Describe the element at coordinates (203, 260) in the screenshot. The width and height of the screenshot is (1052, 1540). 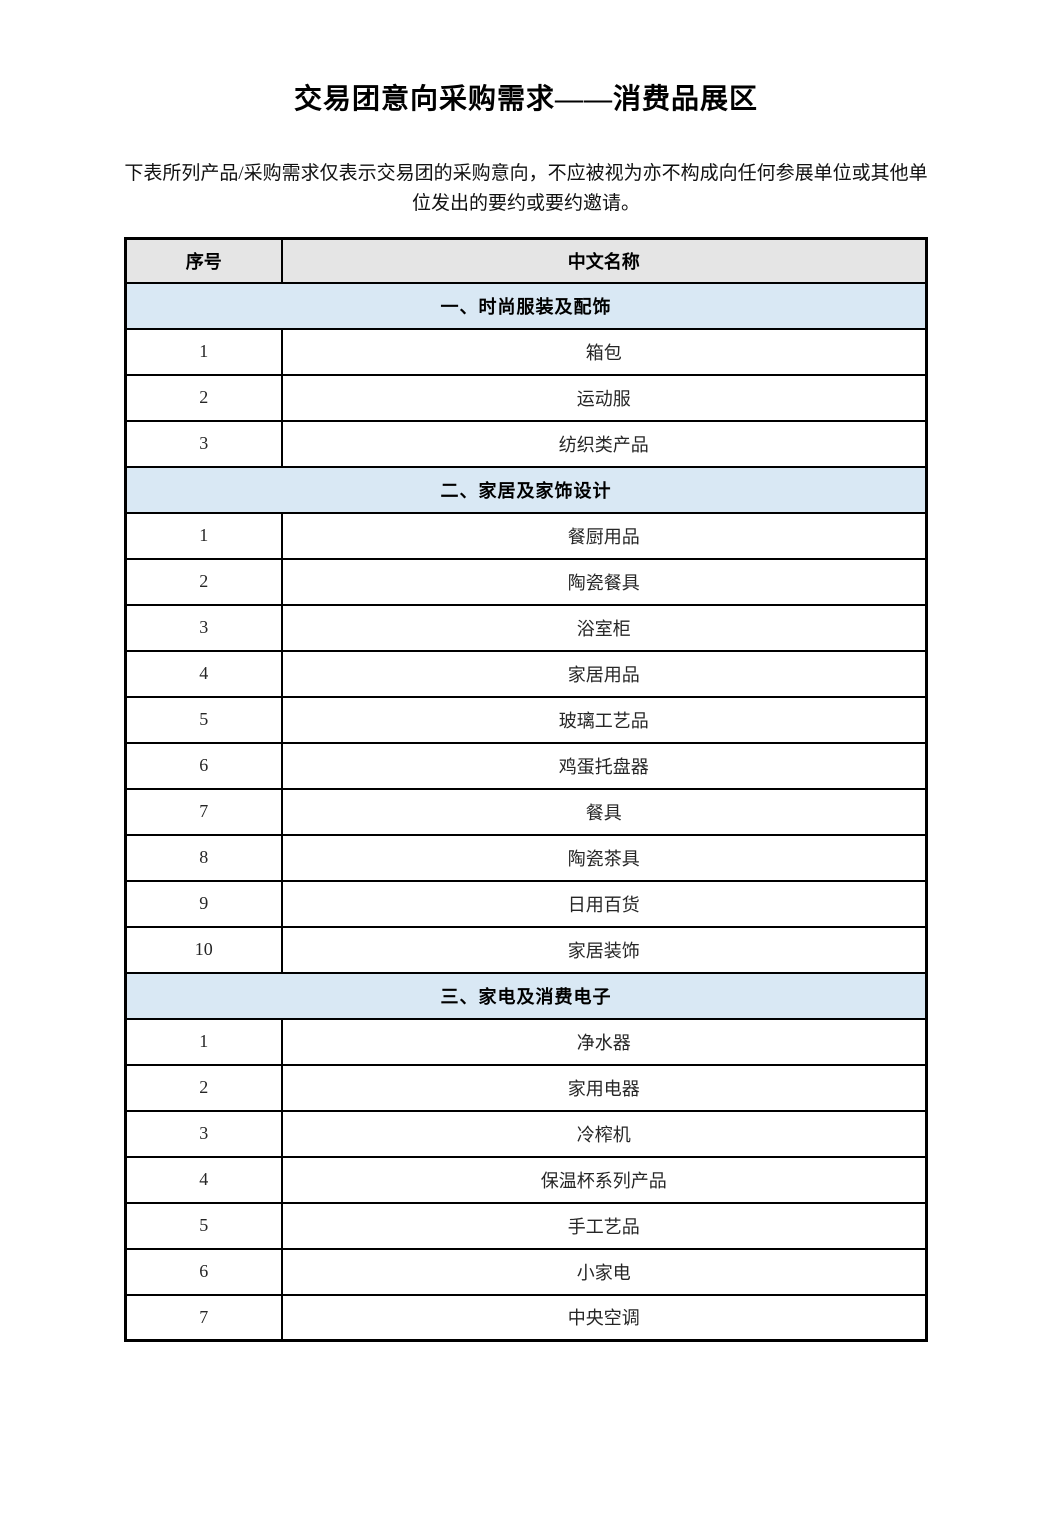
I see `column-header-index: 序号` at that location.